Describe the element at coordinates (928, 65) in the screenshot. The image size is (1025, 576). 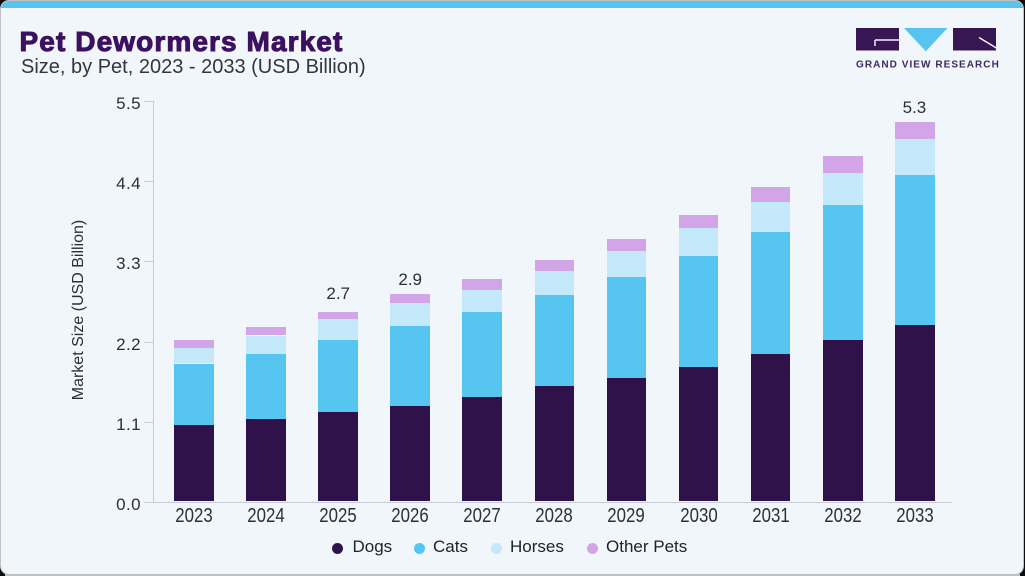
I see `svg-text: GRAND VIEW RESEARCH` at that location.